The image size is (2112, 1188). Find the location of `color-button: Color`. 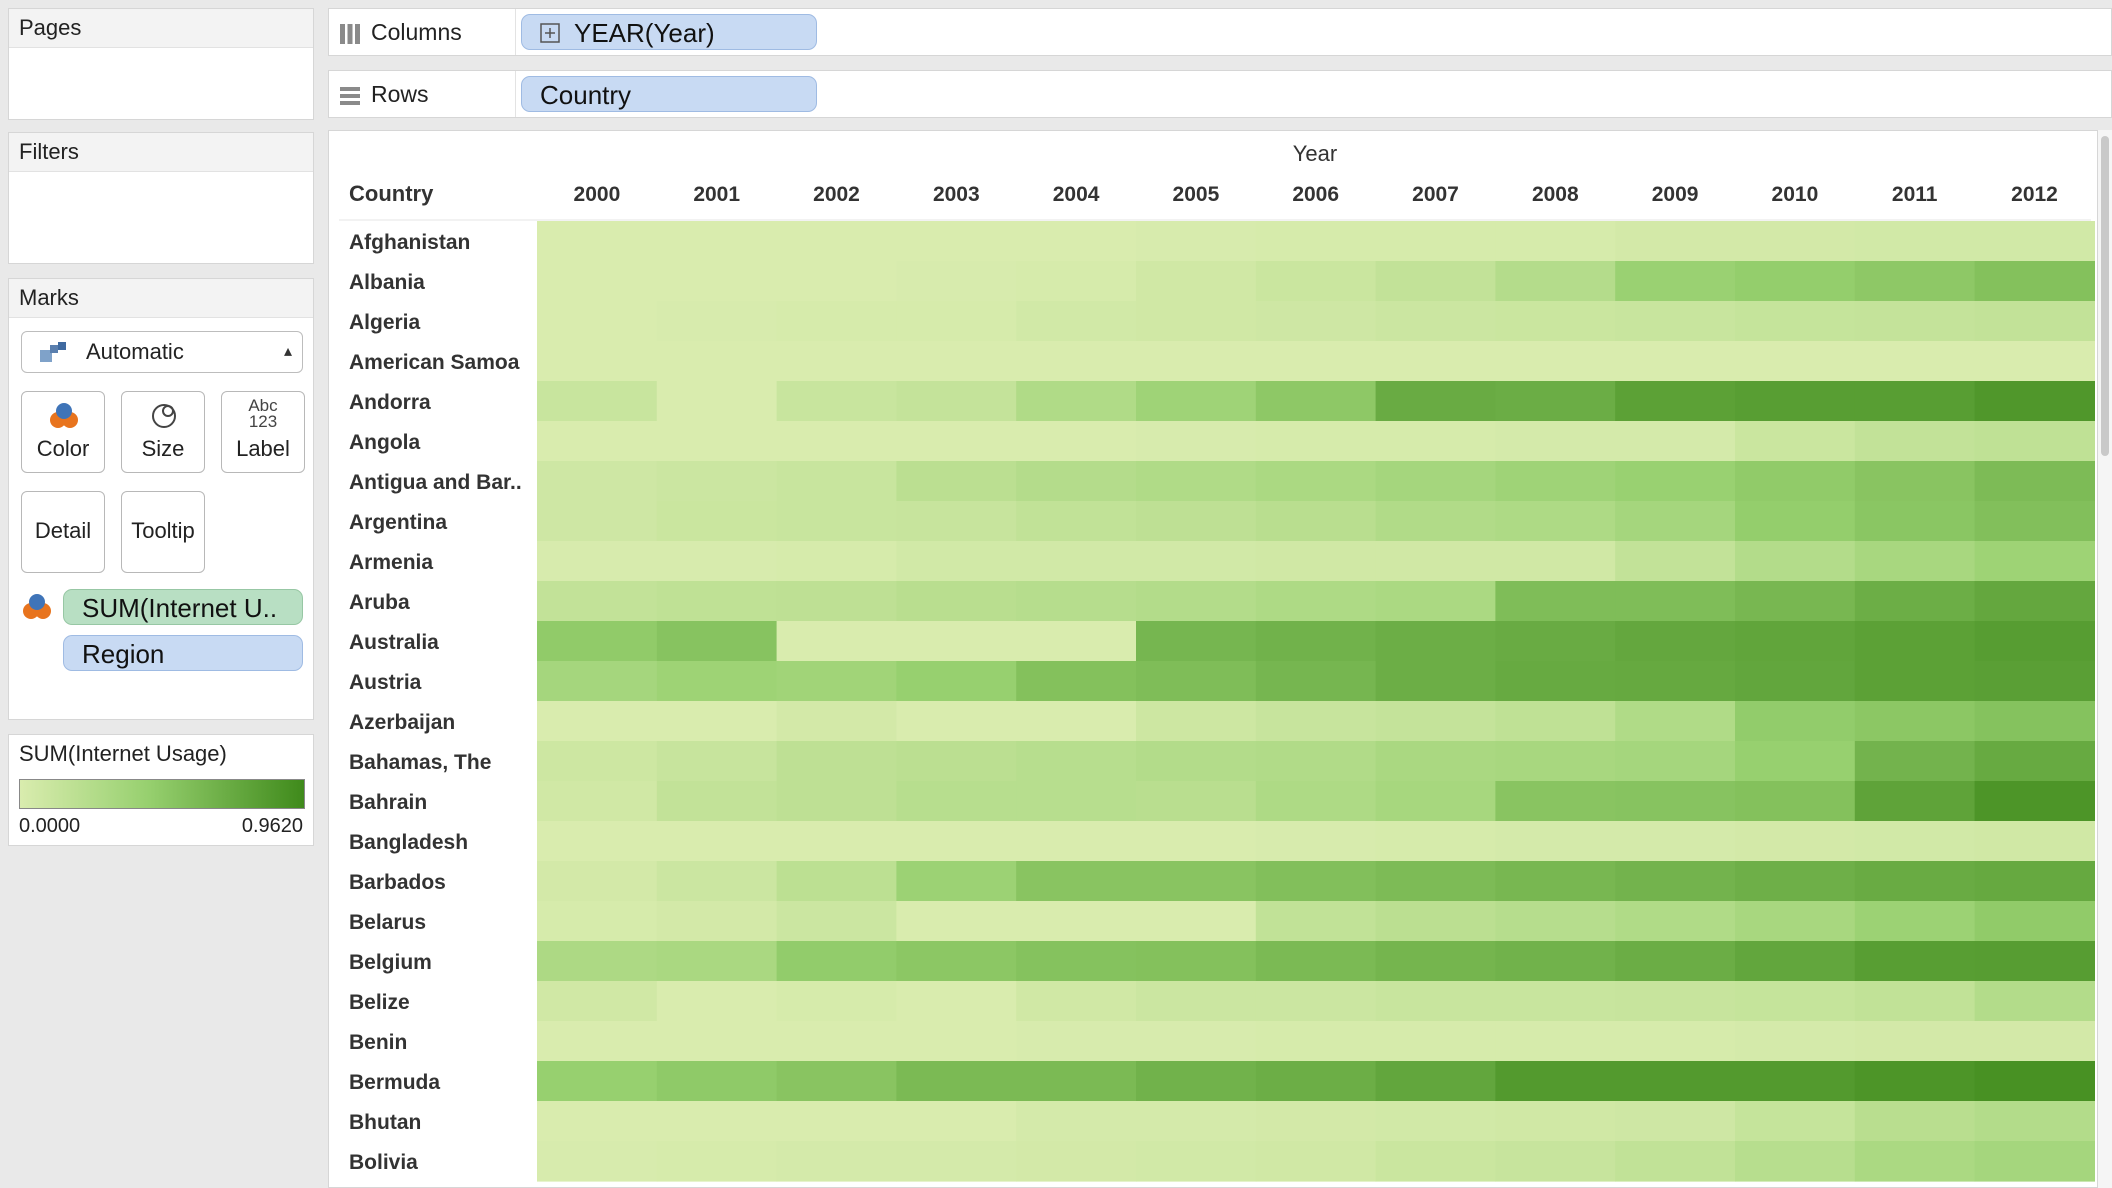

color-button: Color is located at coordinates (63, 432).